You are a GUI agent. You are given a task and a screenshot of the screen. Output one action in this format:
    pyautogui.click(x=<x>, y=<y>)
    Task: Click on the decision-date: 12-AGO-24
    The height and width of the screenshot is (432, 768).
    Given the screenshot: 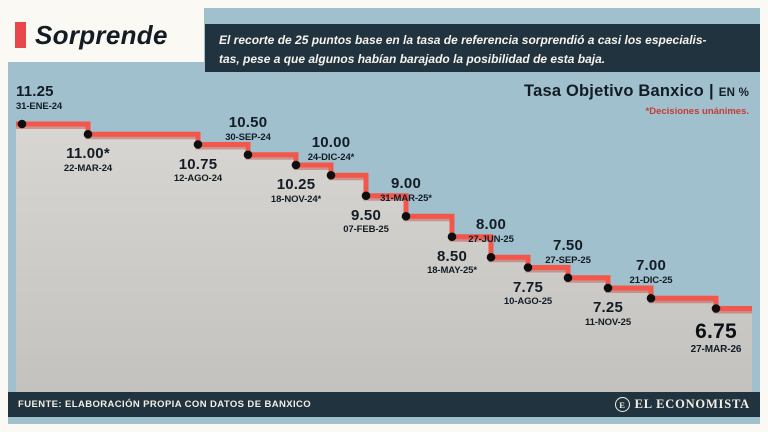 What is the action you would take?
    pyautogui.click(x=198, y=179)
    